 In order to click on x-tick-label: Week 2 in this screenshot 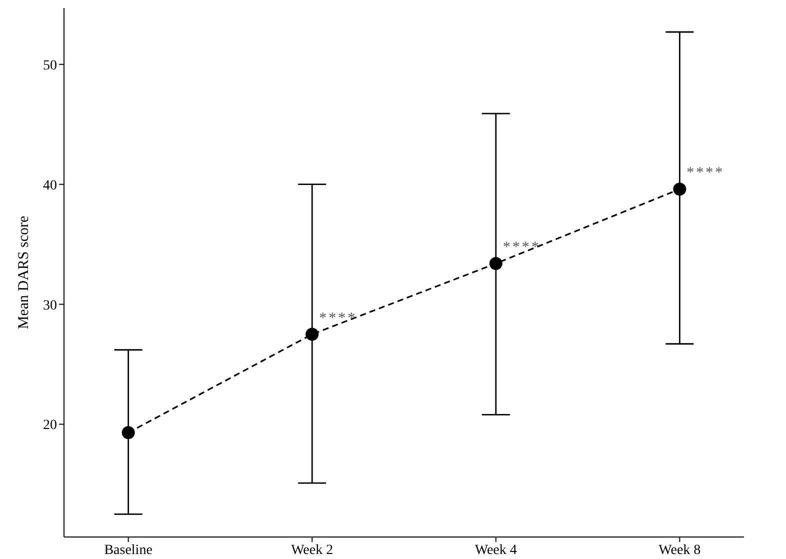, I will do `click(312, 550)`.